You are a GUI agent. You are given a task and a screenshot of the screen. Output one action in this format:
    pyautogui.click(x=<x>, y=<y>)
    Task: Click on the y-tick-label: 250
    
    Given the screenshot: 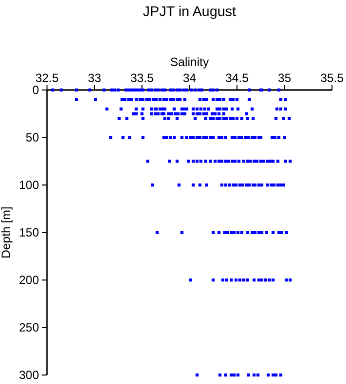 What is the action you would take?
    pyautogui.click(x=29, y=327)
    